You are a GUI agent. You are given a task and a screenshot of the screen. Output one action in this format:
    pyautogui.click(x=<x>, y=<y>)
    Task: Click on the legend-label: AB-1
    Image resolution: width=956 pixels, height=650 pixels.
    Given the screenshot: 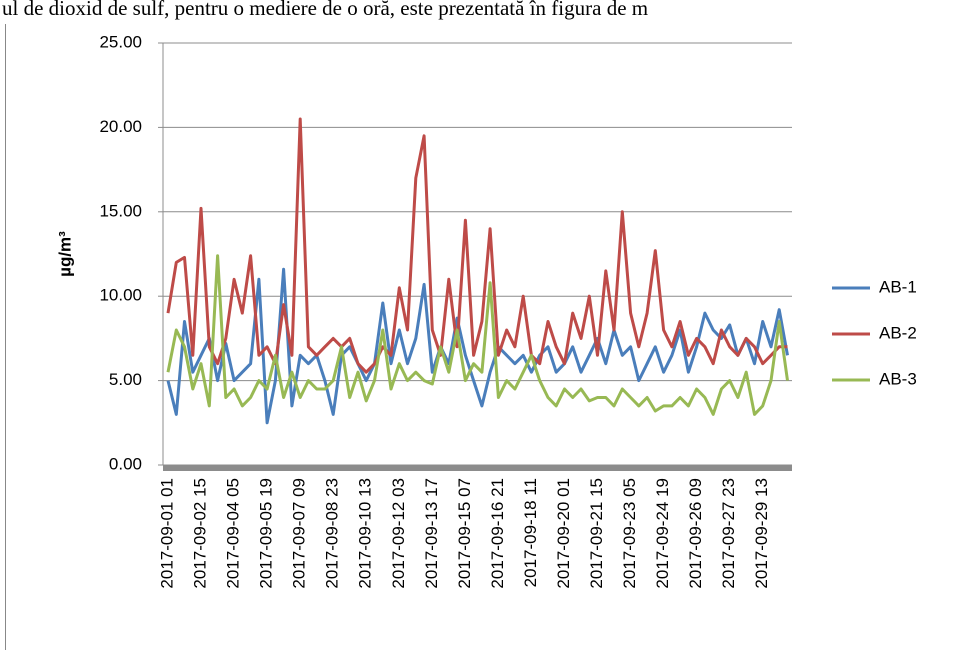 What is the action you would take?
    pyautogui.click(x=898, y=286)
    